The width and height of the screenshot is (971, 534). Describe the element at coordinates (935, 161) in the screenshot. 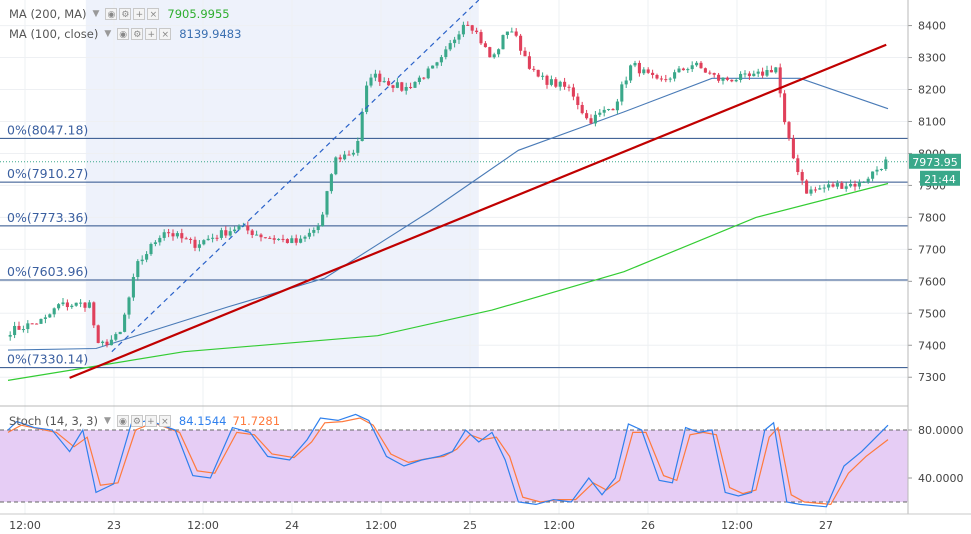

I see `price-tag-box` at that location.